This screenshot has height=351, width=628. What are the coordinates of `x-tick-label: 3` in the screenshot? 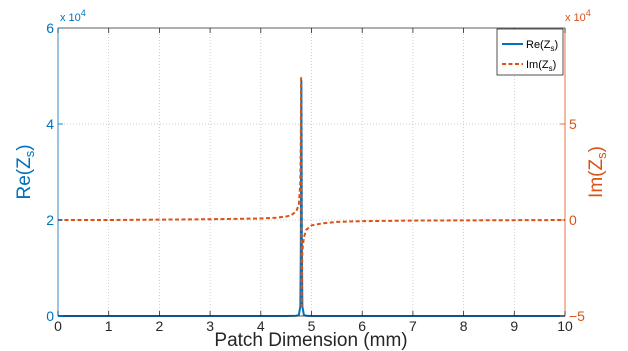 It's located at (210, 326).